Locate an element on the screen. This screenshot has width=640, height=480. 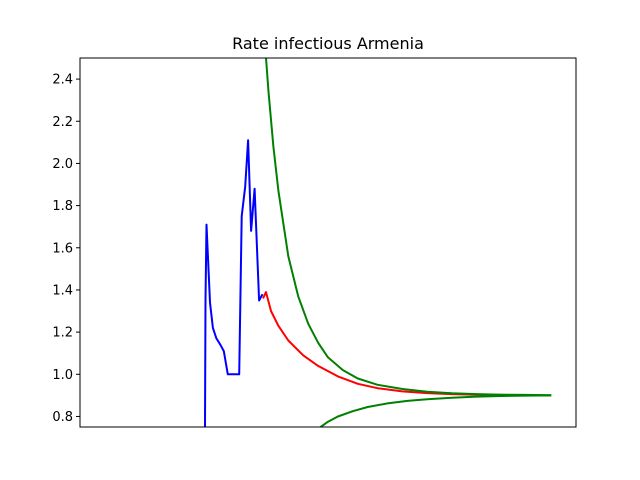
y-tick-label: 1.6 is located at coordinates (62, 248).